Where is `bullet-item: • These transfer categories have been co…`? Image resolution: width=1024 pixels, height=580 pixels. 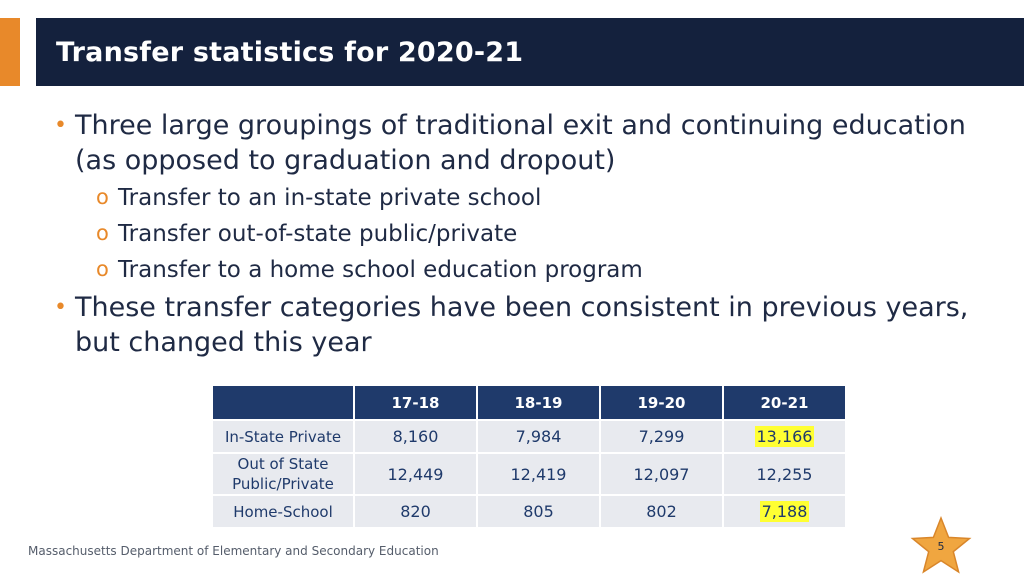 bullet-item: • These transfer categories have been co… is located at coordinates (527, 325).